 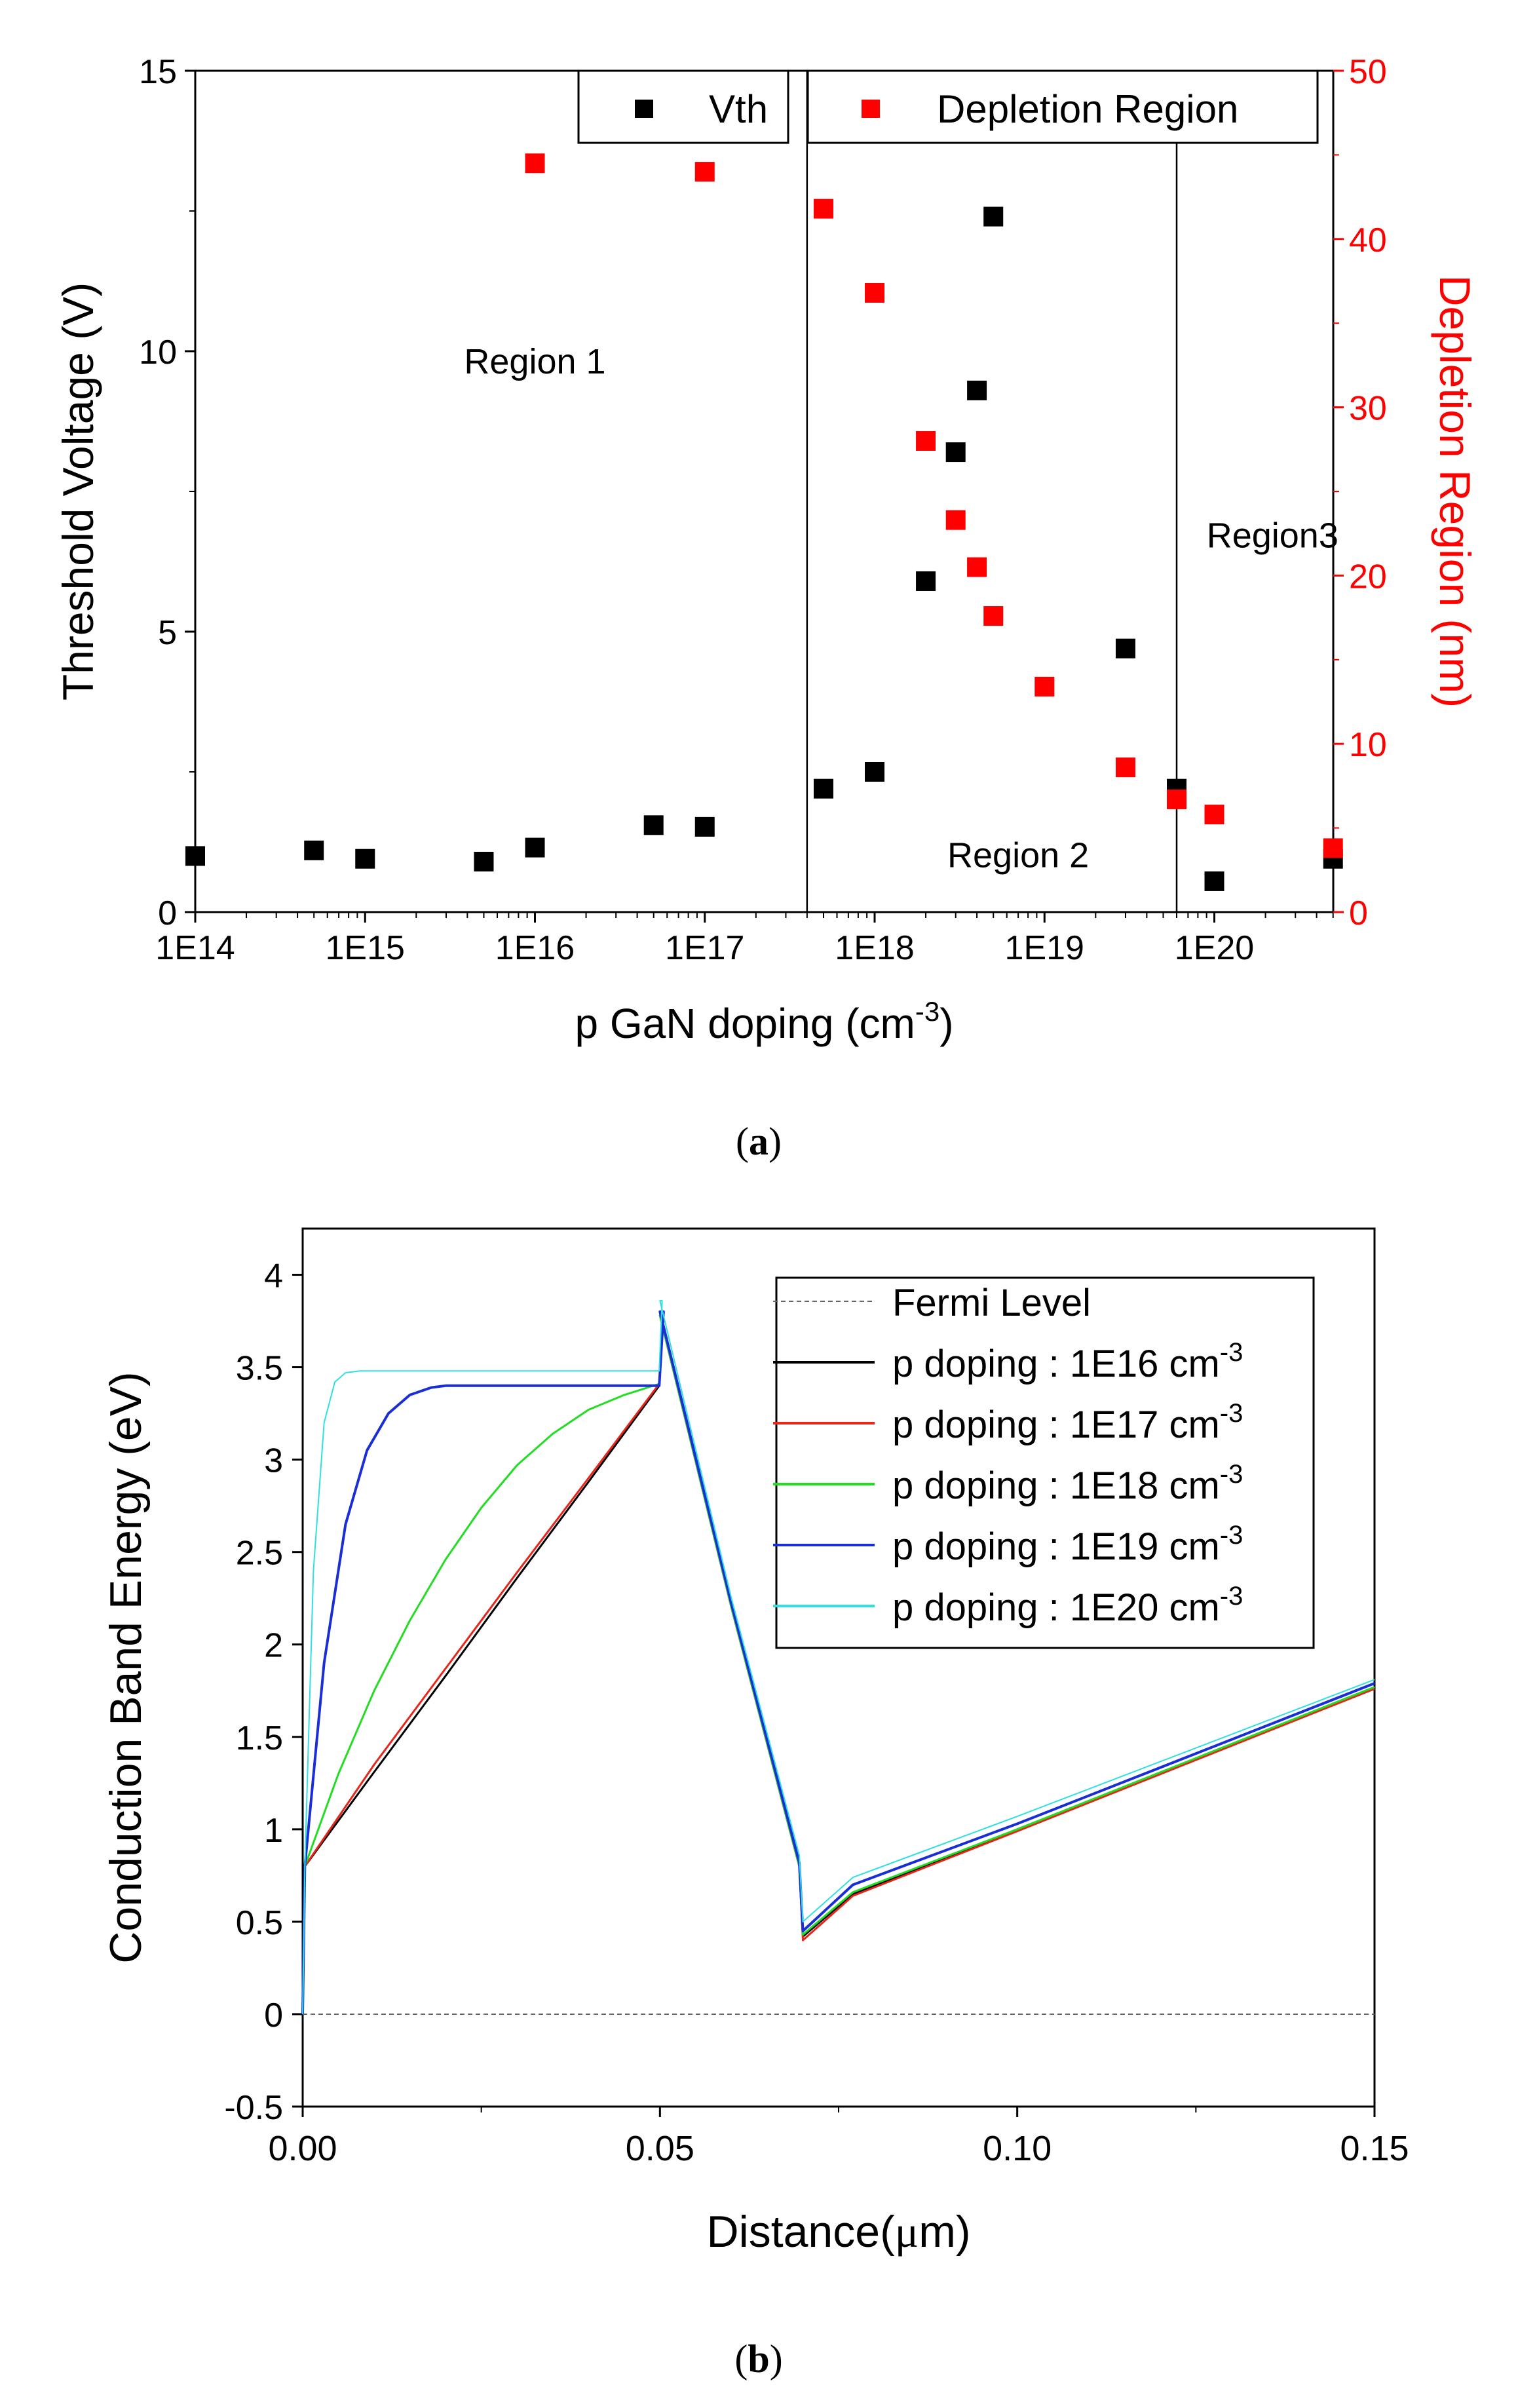 What do you see at coordinates (1368, 72) in the screenshot?
I see `y-right-tick-label: 50` at bounding box center [1368, 72].